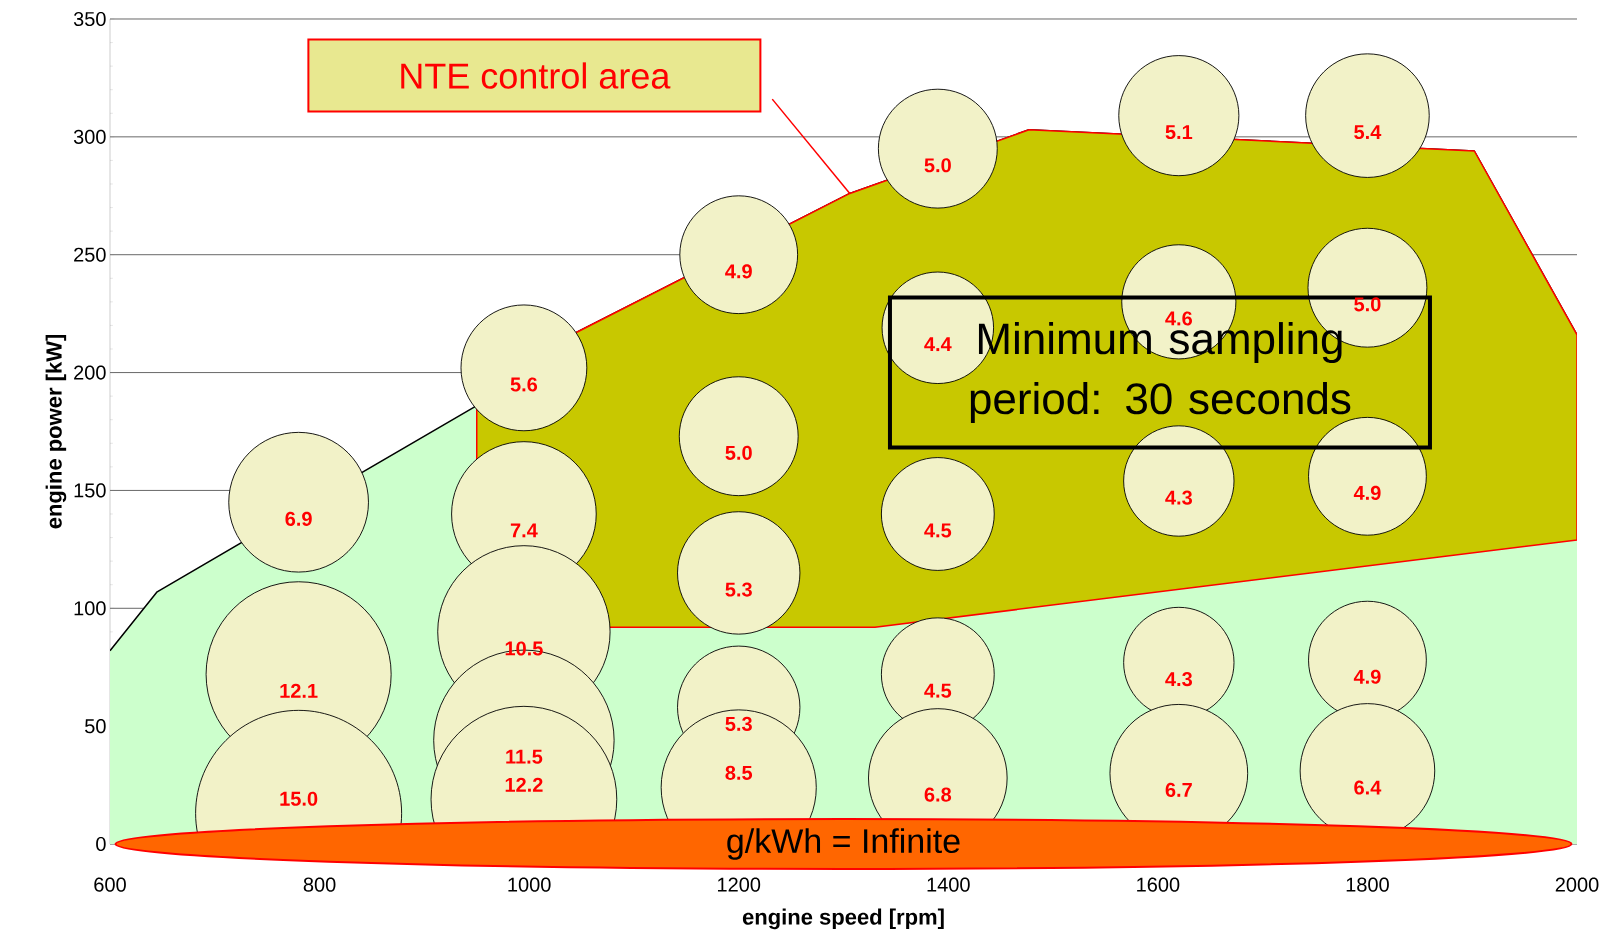 The width and height of the screenshot is (1614, 940). Describe the element at coordinates (524, 530) in the screenshot. I see `annotation: 7.4` at that location.